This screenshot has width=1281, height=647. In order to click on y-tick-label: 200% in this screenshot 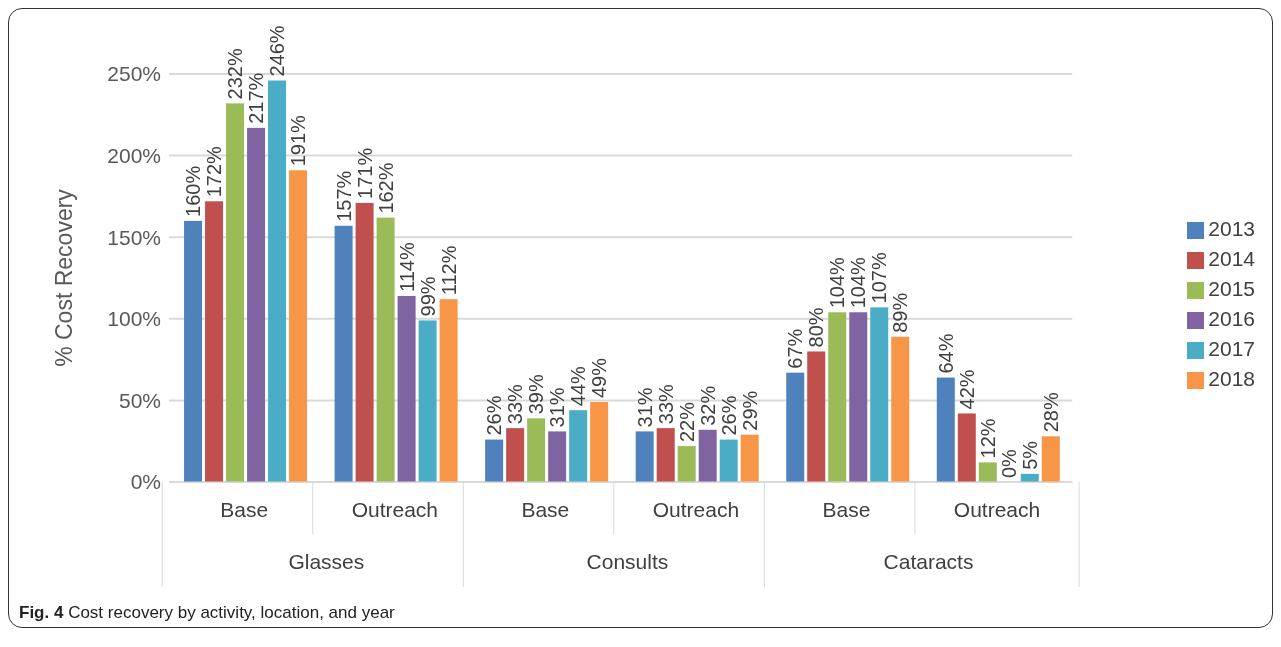, I will do `click(134, 156)`.